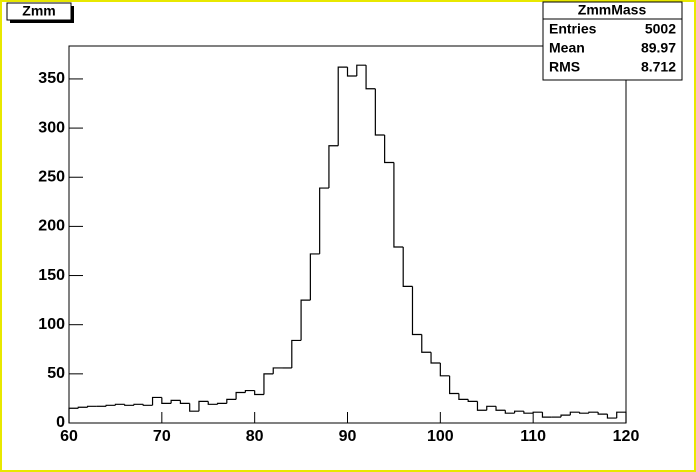 This screenshot has height=472, width=696. What do you see at coordinates (564, 67) in the screenshot?
I see `stats-label: RMS` at bounding box center [564, 67].